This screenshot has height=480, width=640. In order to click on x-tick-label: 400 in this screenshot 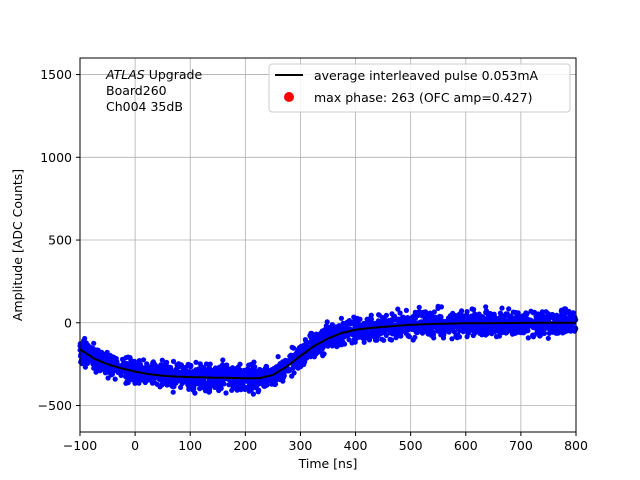, I will do `click(356, 445)`.